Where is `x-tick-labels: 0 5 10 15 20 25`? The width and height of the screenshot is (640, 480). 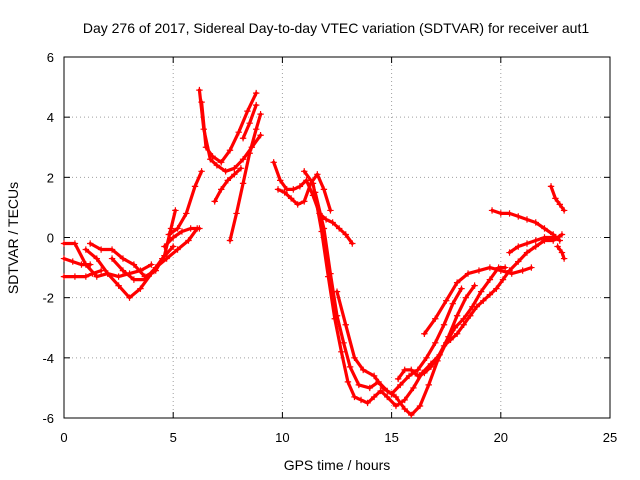
x-tick-labels: 0 5 10 15 20 25 is located at coordinates (338, 437).